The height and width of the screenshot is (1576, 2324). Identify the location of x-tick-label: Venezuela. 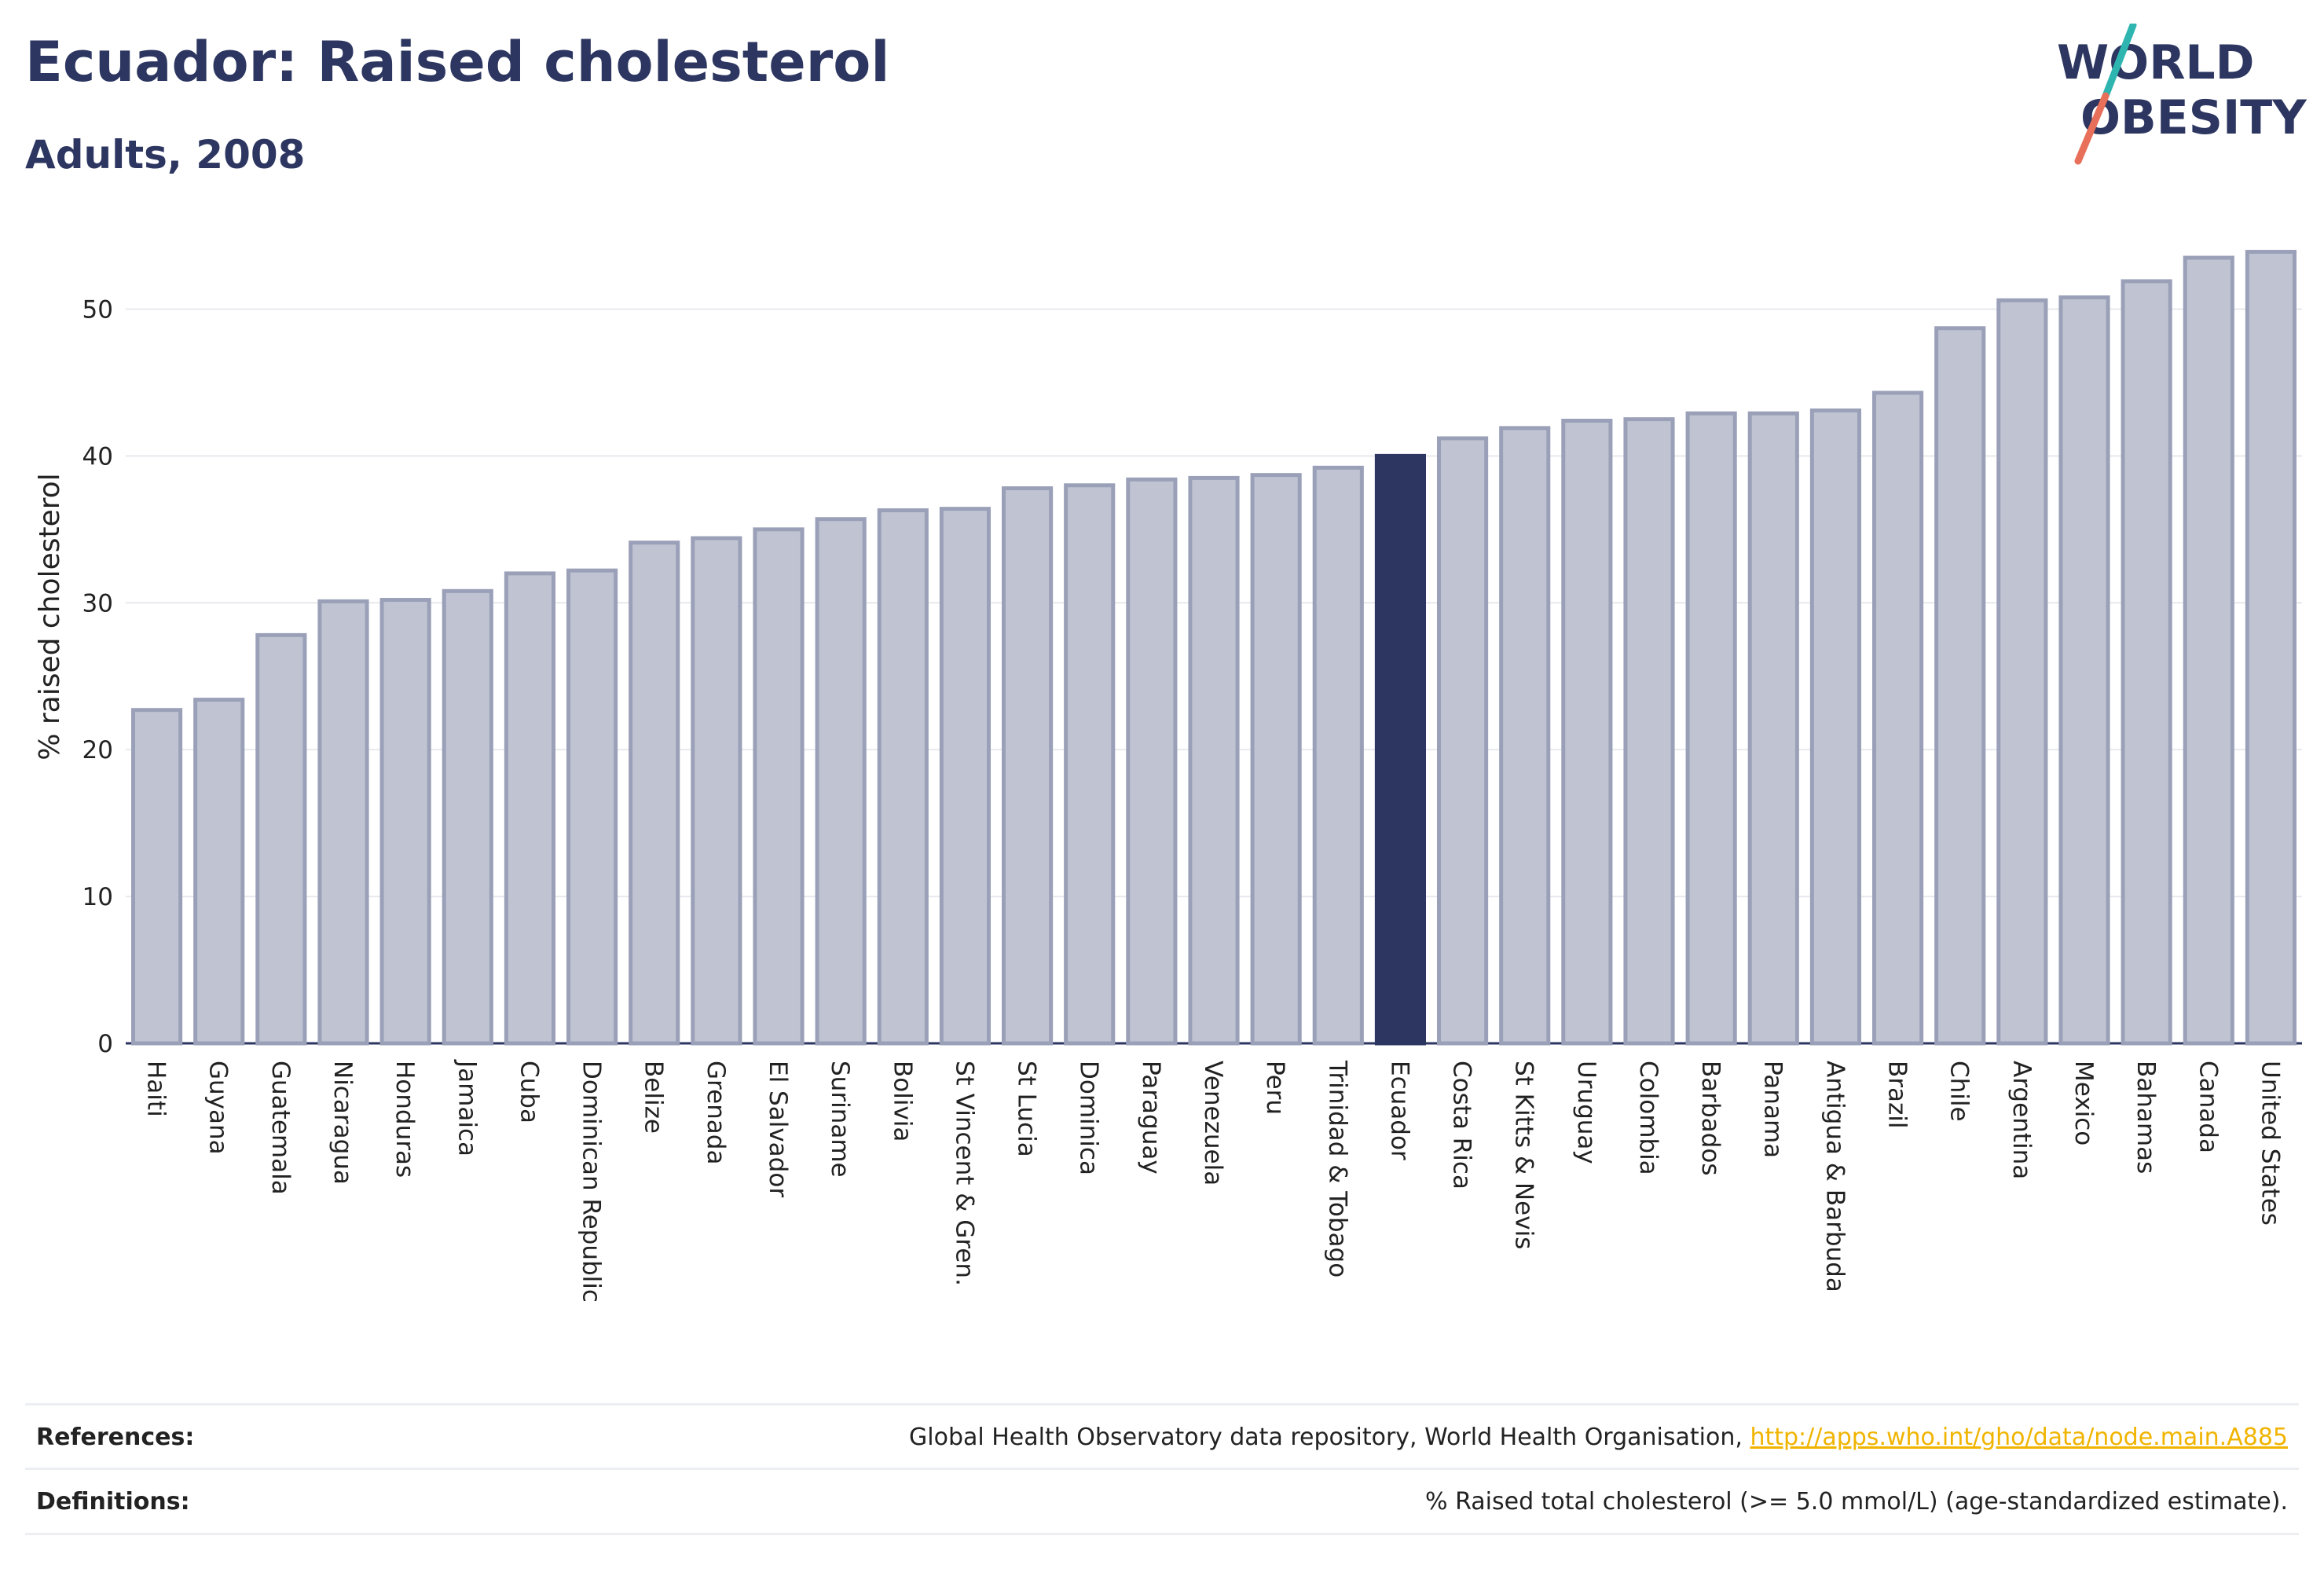
(1213, 1123).